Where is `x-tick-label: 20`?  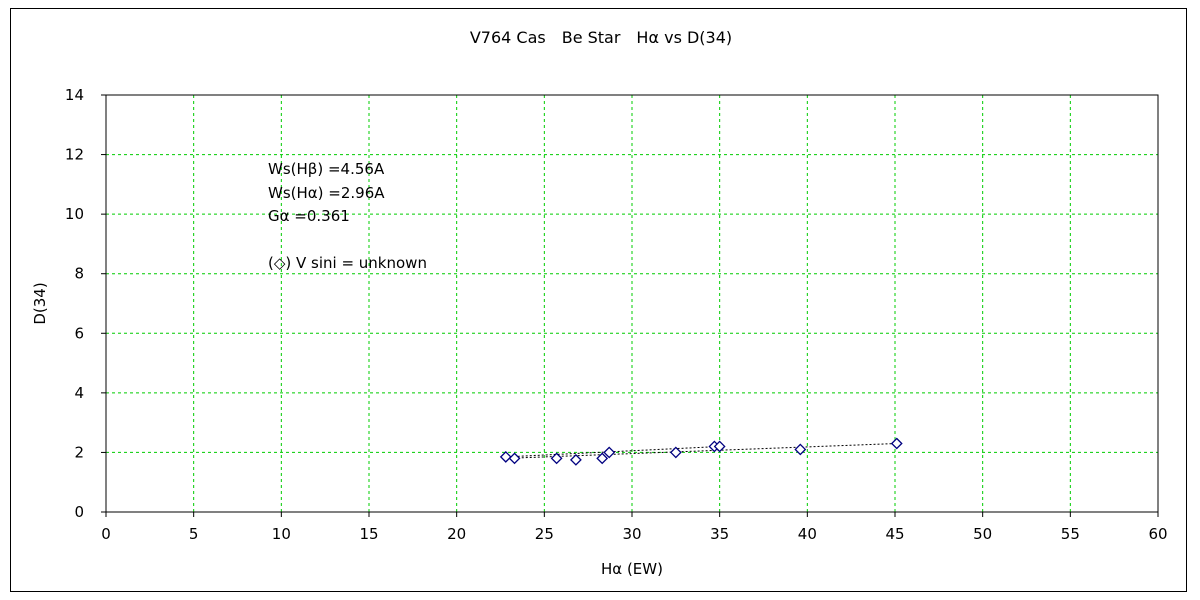
x-tick-label: 20 is located at coordinates (456, 534).